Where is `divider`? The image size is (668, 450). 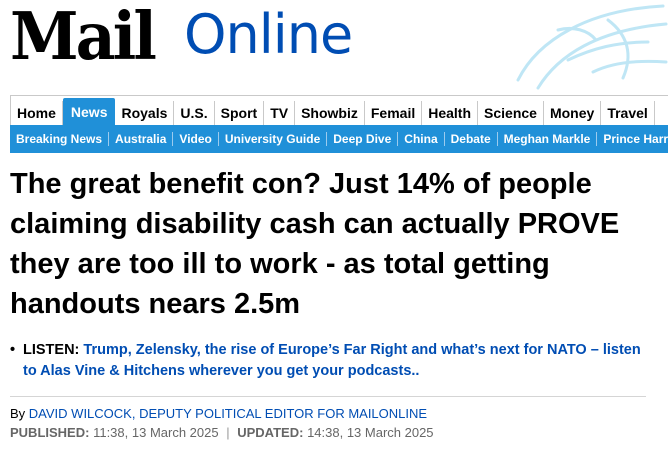
divider is located at coordinates (328, 396).